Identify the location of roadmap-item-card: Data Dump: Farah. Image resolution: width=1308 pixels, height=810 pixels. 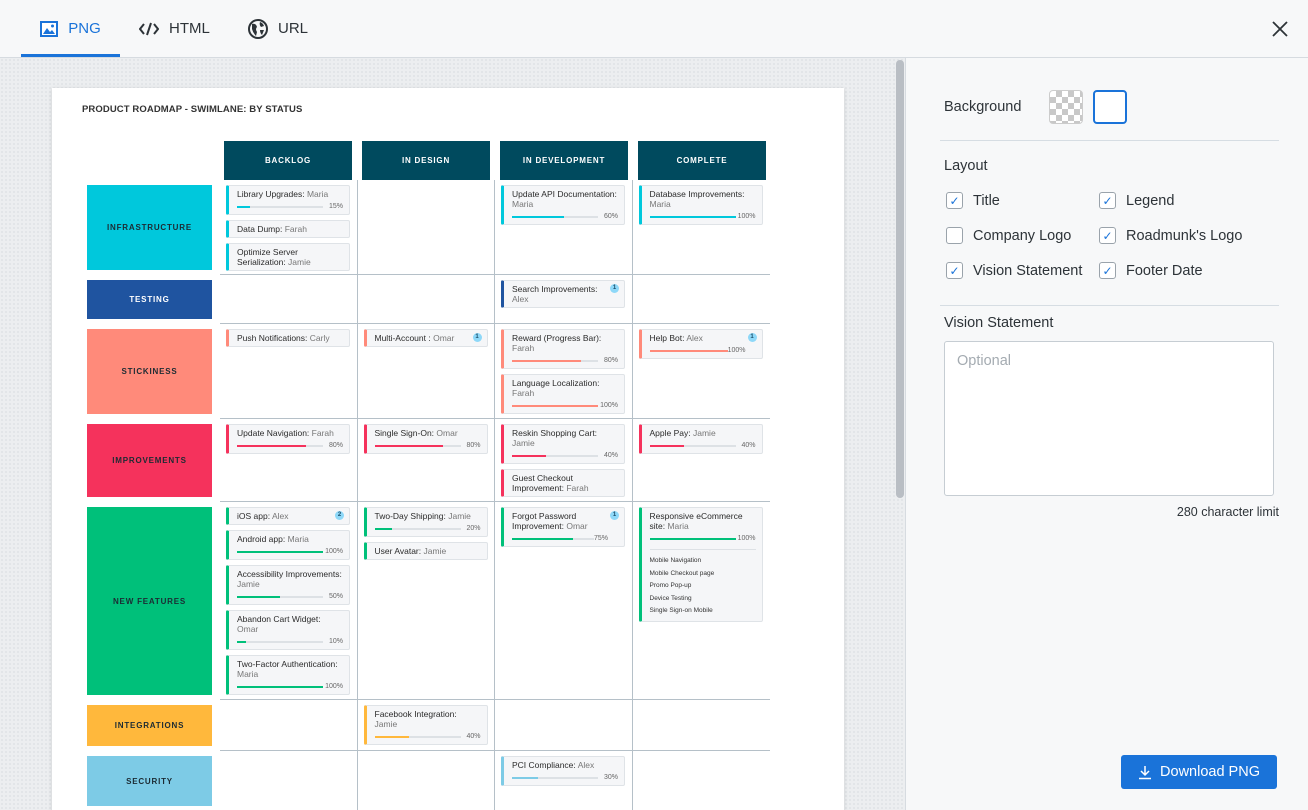
(288, 229).